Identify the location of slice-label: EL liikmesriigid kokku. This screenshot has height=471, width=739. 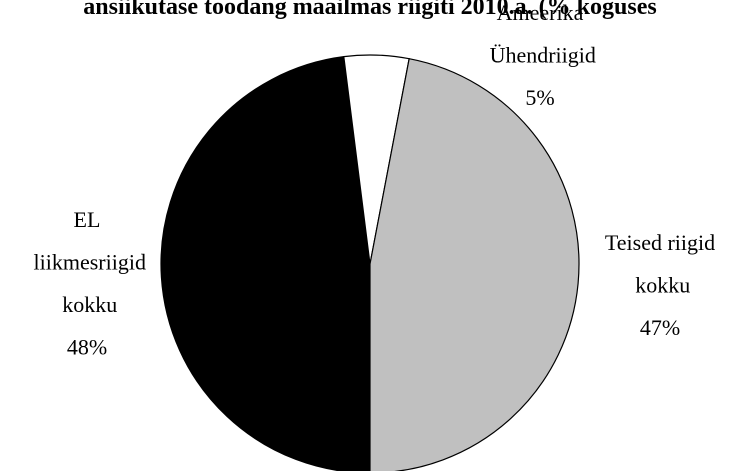
(87, 262).